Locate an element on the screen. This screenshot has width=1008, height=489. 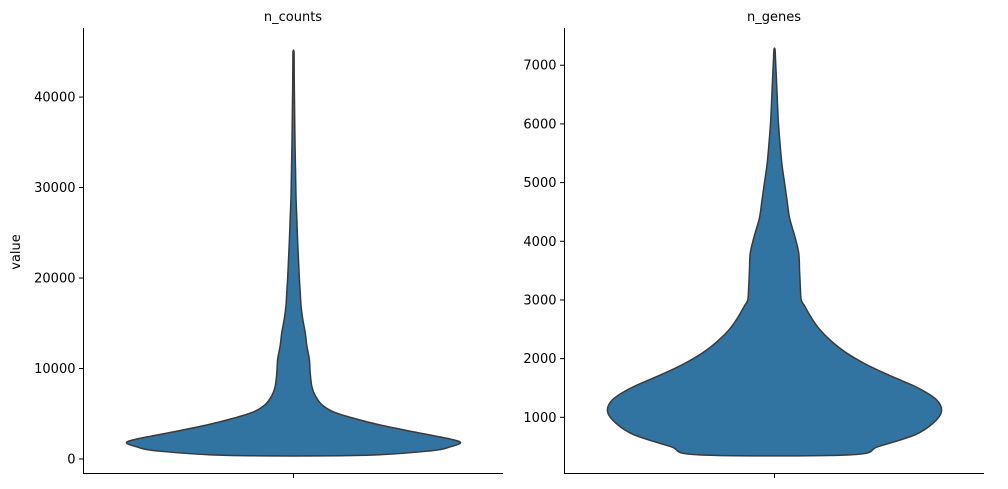
y-tick-label: 2000 is located at coordinates (539, 359).